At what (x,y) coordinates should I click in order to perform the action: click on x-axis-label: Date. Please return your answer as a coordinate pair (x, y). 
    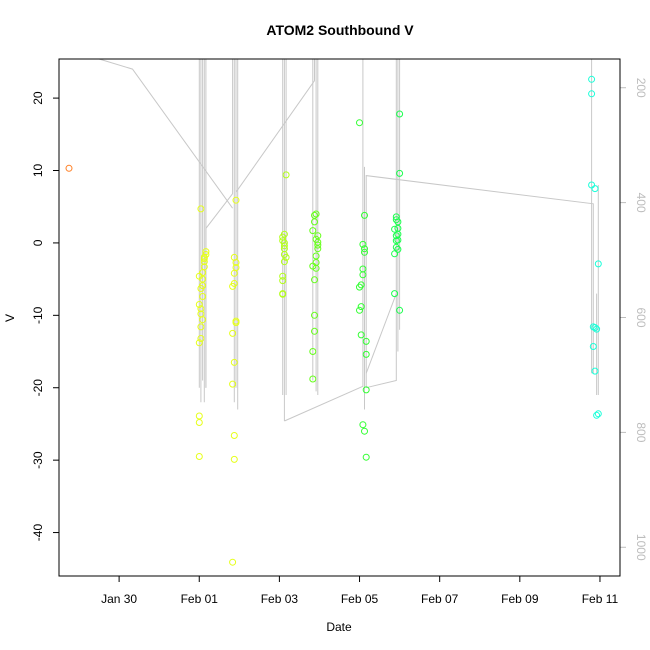
    Looking at the image, I should click on (339, 627).